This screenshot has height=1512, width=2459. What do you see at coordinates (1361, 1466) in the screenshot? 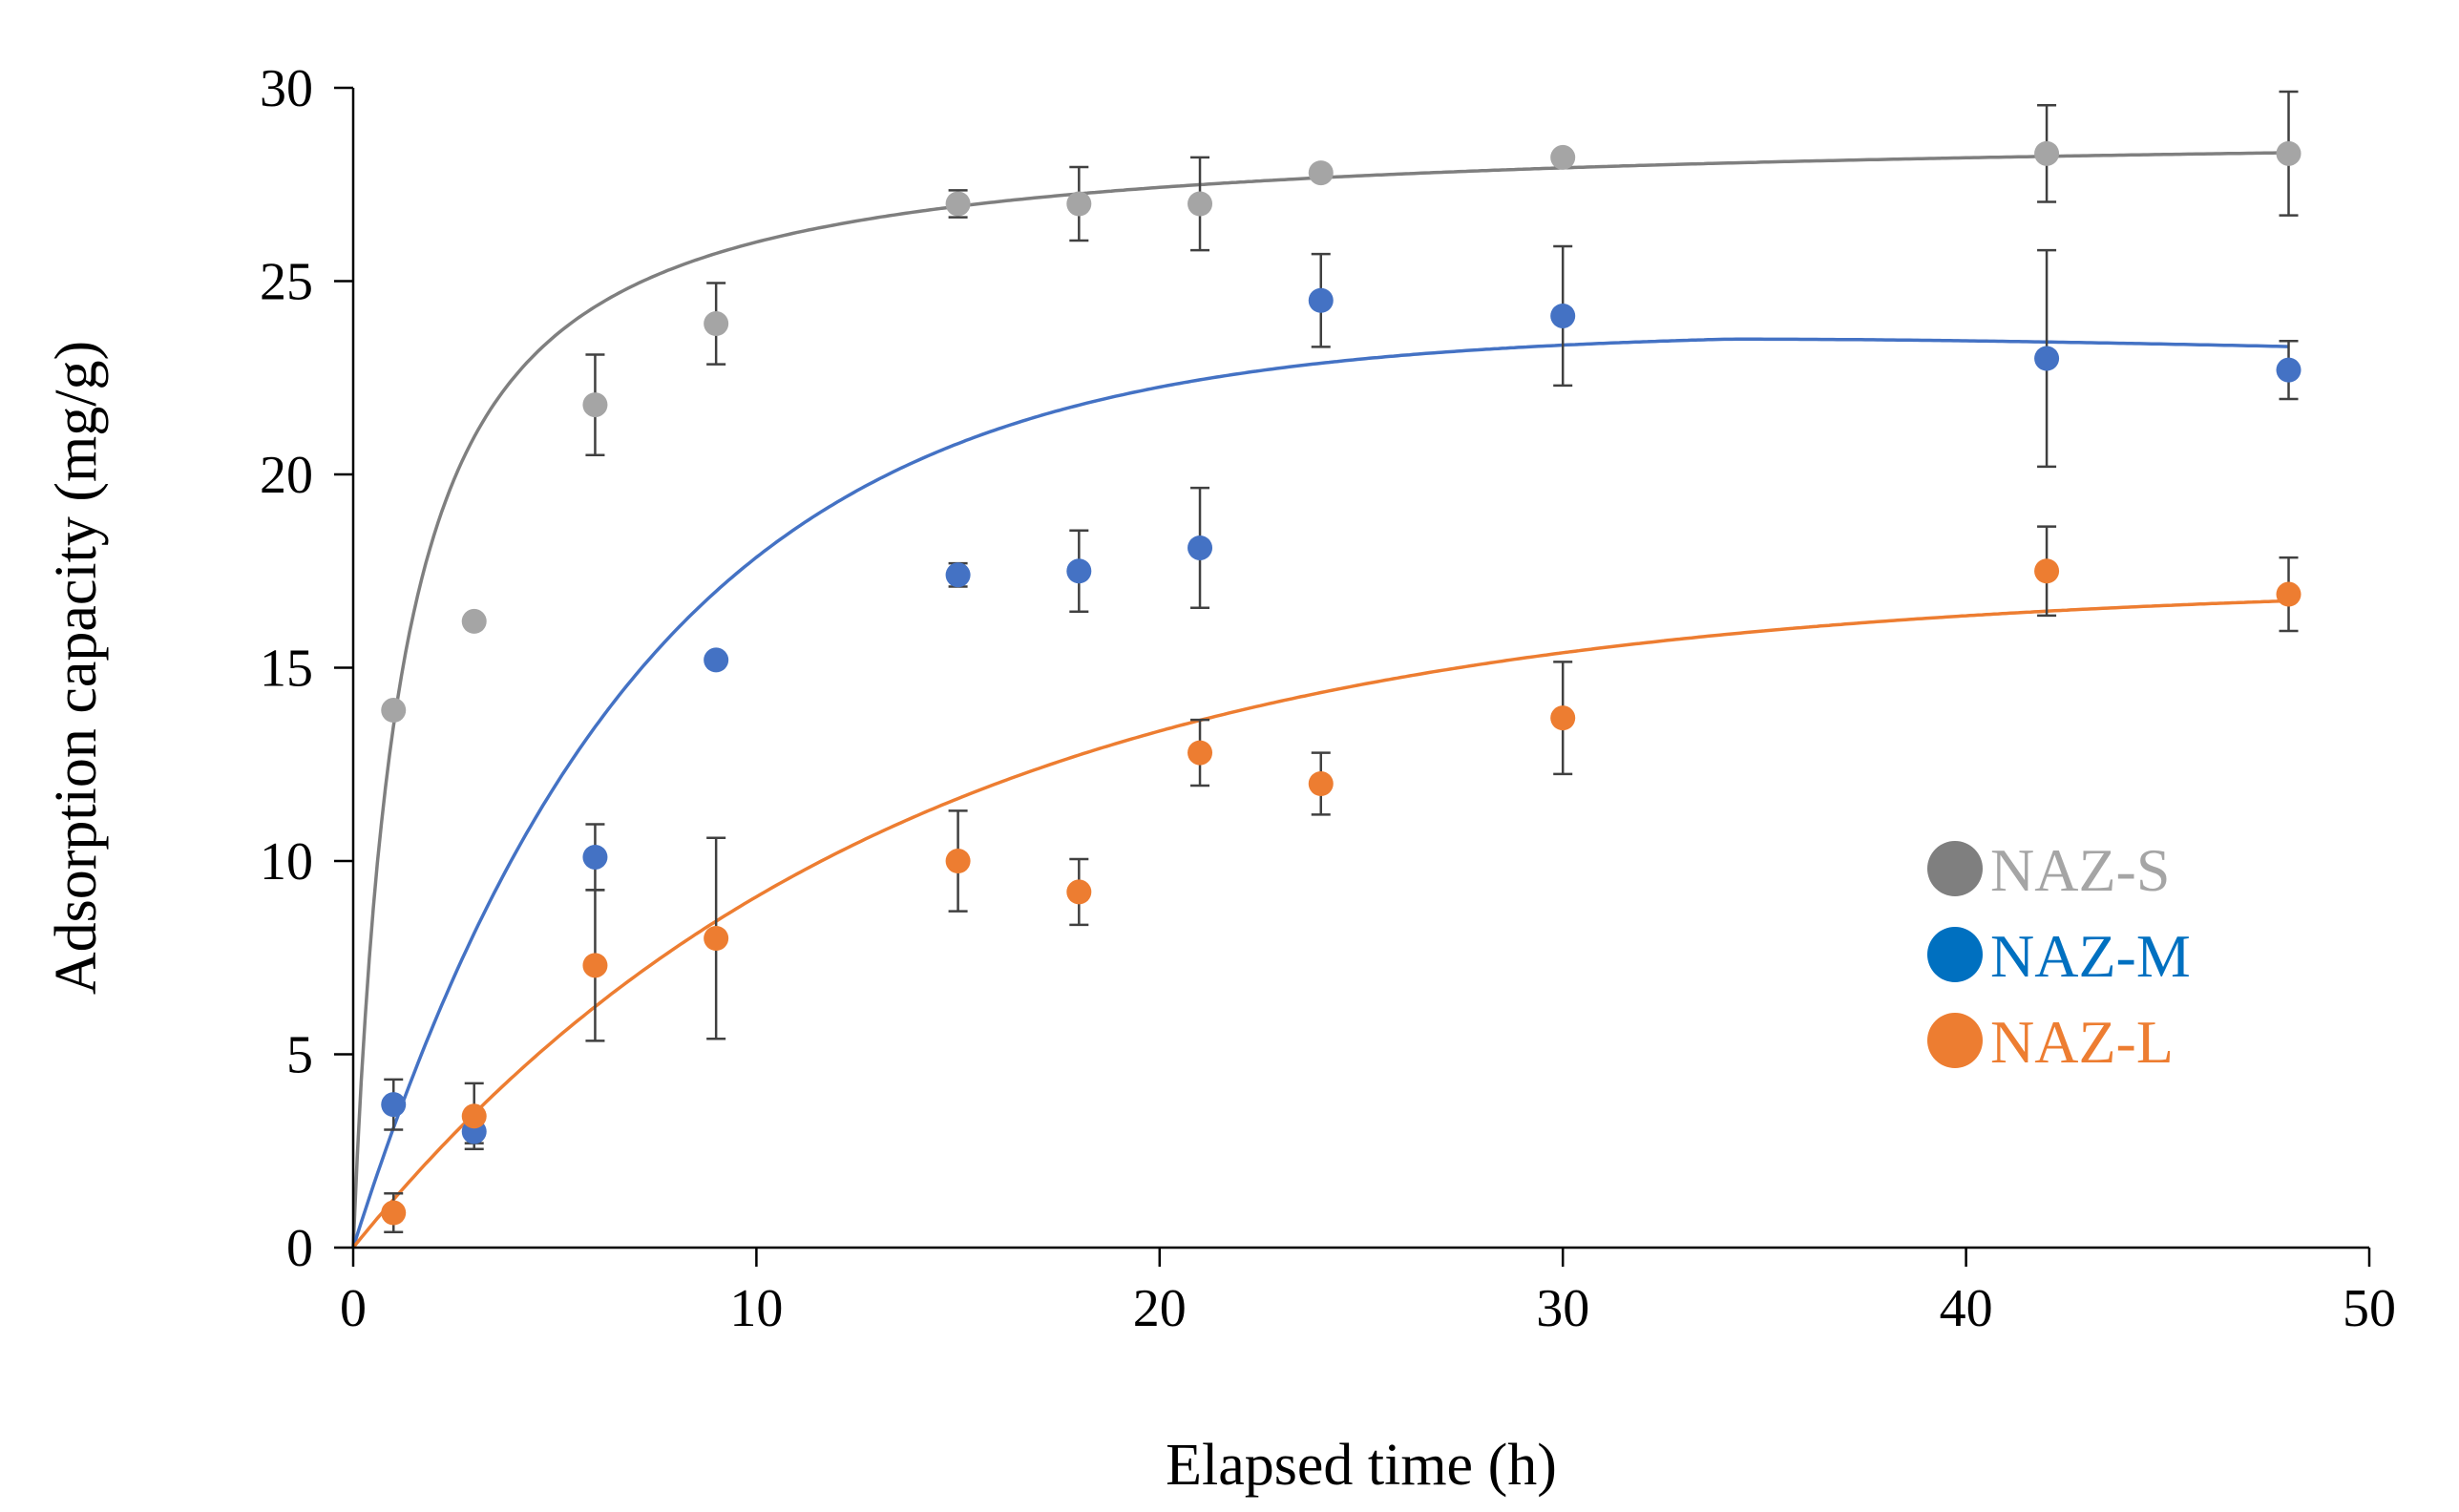
I see `x-axis-title: Elapsed time (h)` at bounding box center [1361, 1466].